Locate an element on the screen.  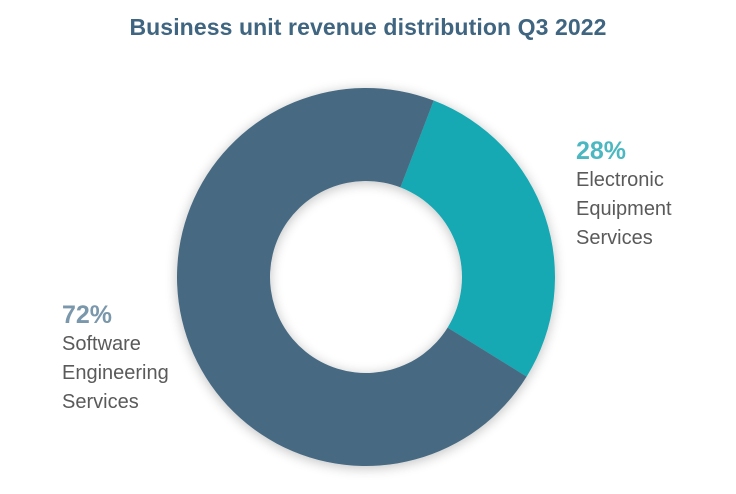
slice-percent-software: 72% is located at coordinates (87, 315).